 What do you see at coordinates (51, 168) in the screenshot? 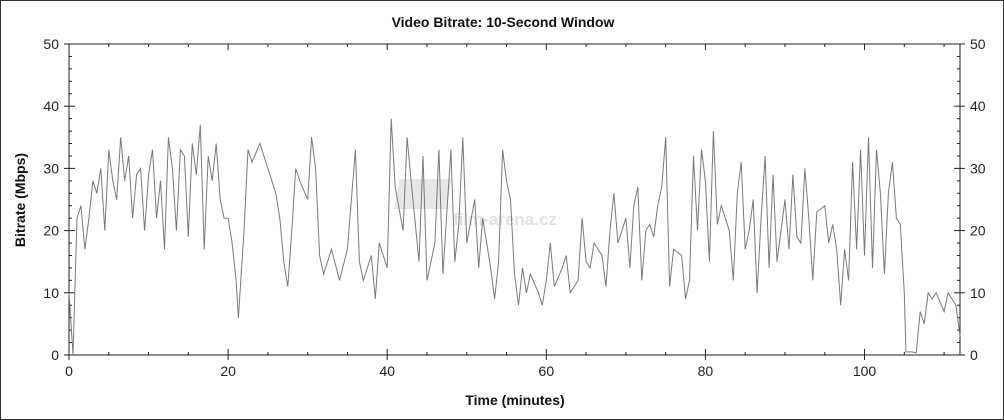
I see `y-tick-label-left: 30` at bounding box center [51, 168].